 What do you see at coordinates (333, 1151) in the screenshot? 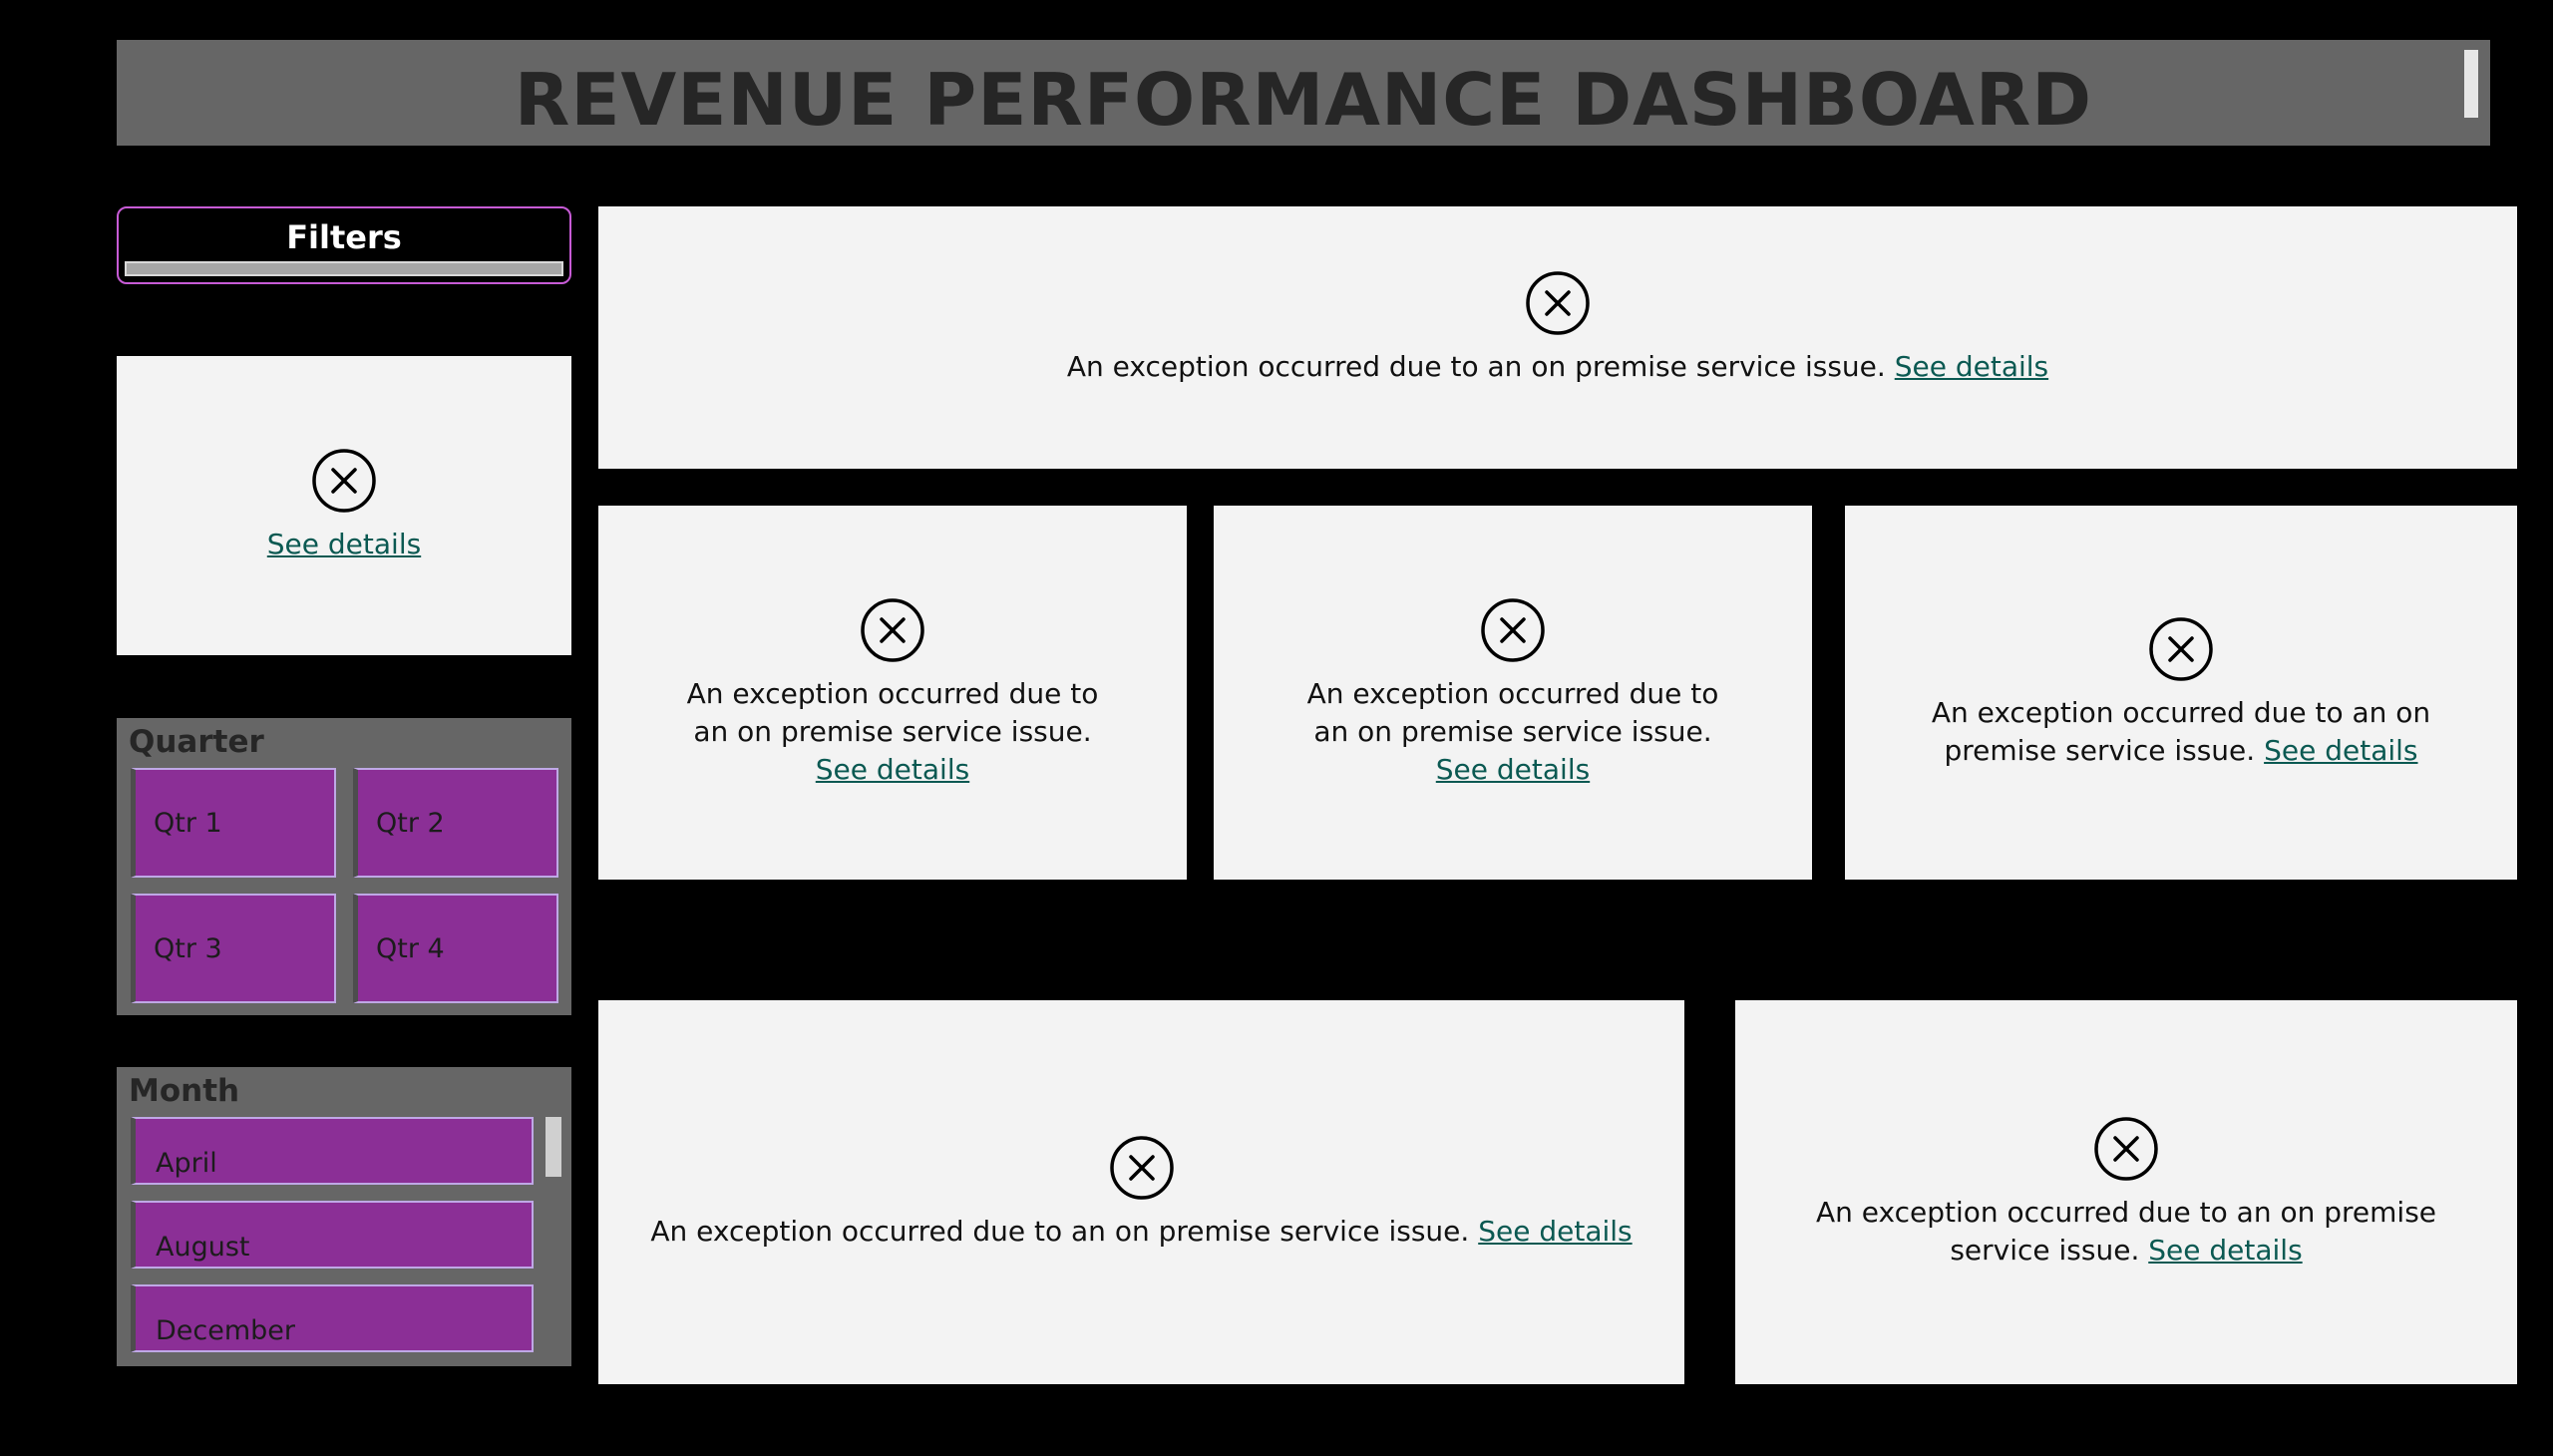
I see `slicer-item-april: April` at bounding box center [333, 1151].